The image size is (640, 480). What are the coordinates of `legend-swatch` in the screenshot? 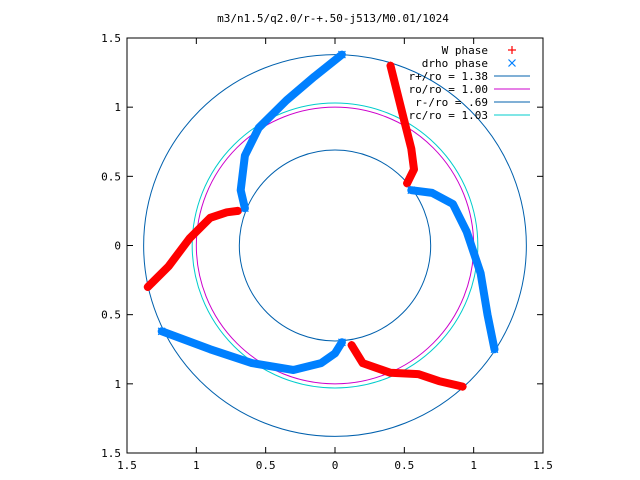 It's located at (512, 63).